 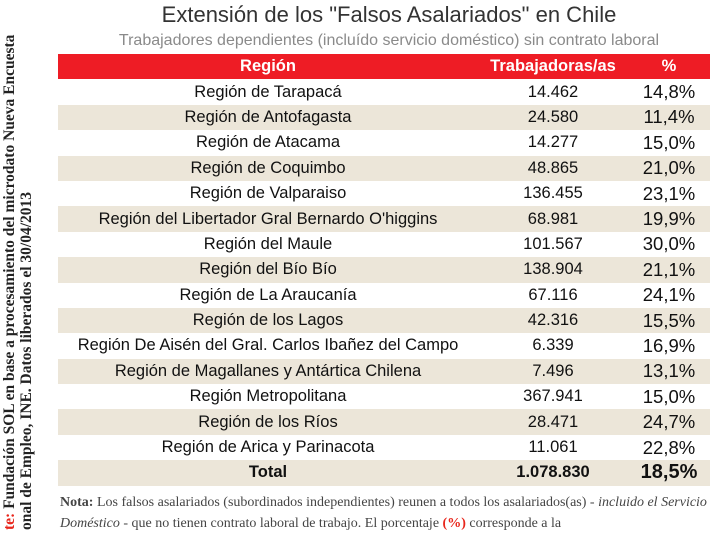 I want to click on cell-trabajadores: 6.339, so click(x=553, y=345).